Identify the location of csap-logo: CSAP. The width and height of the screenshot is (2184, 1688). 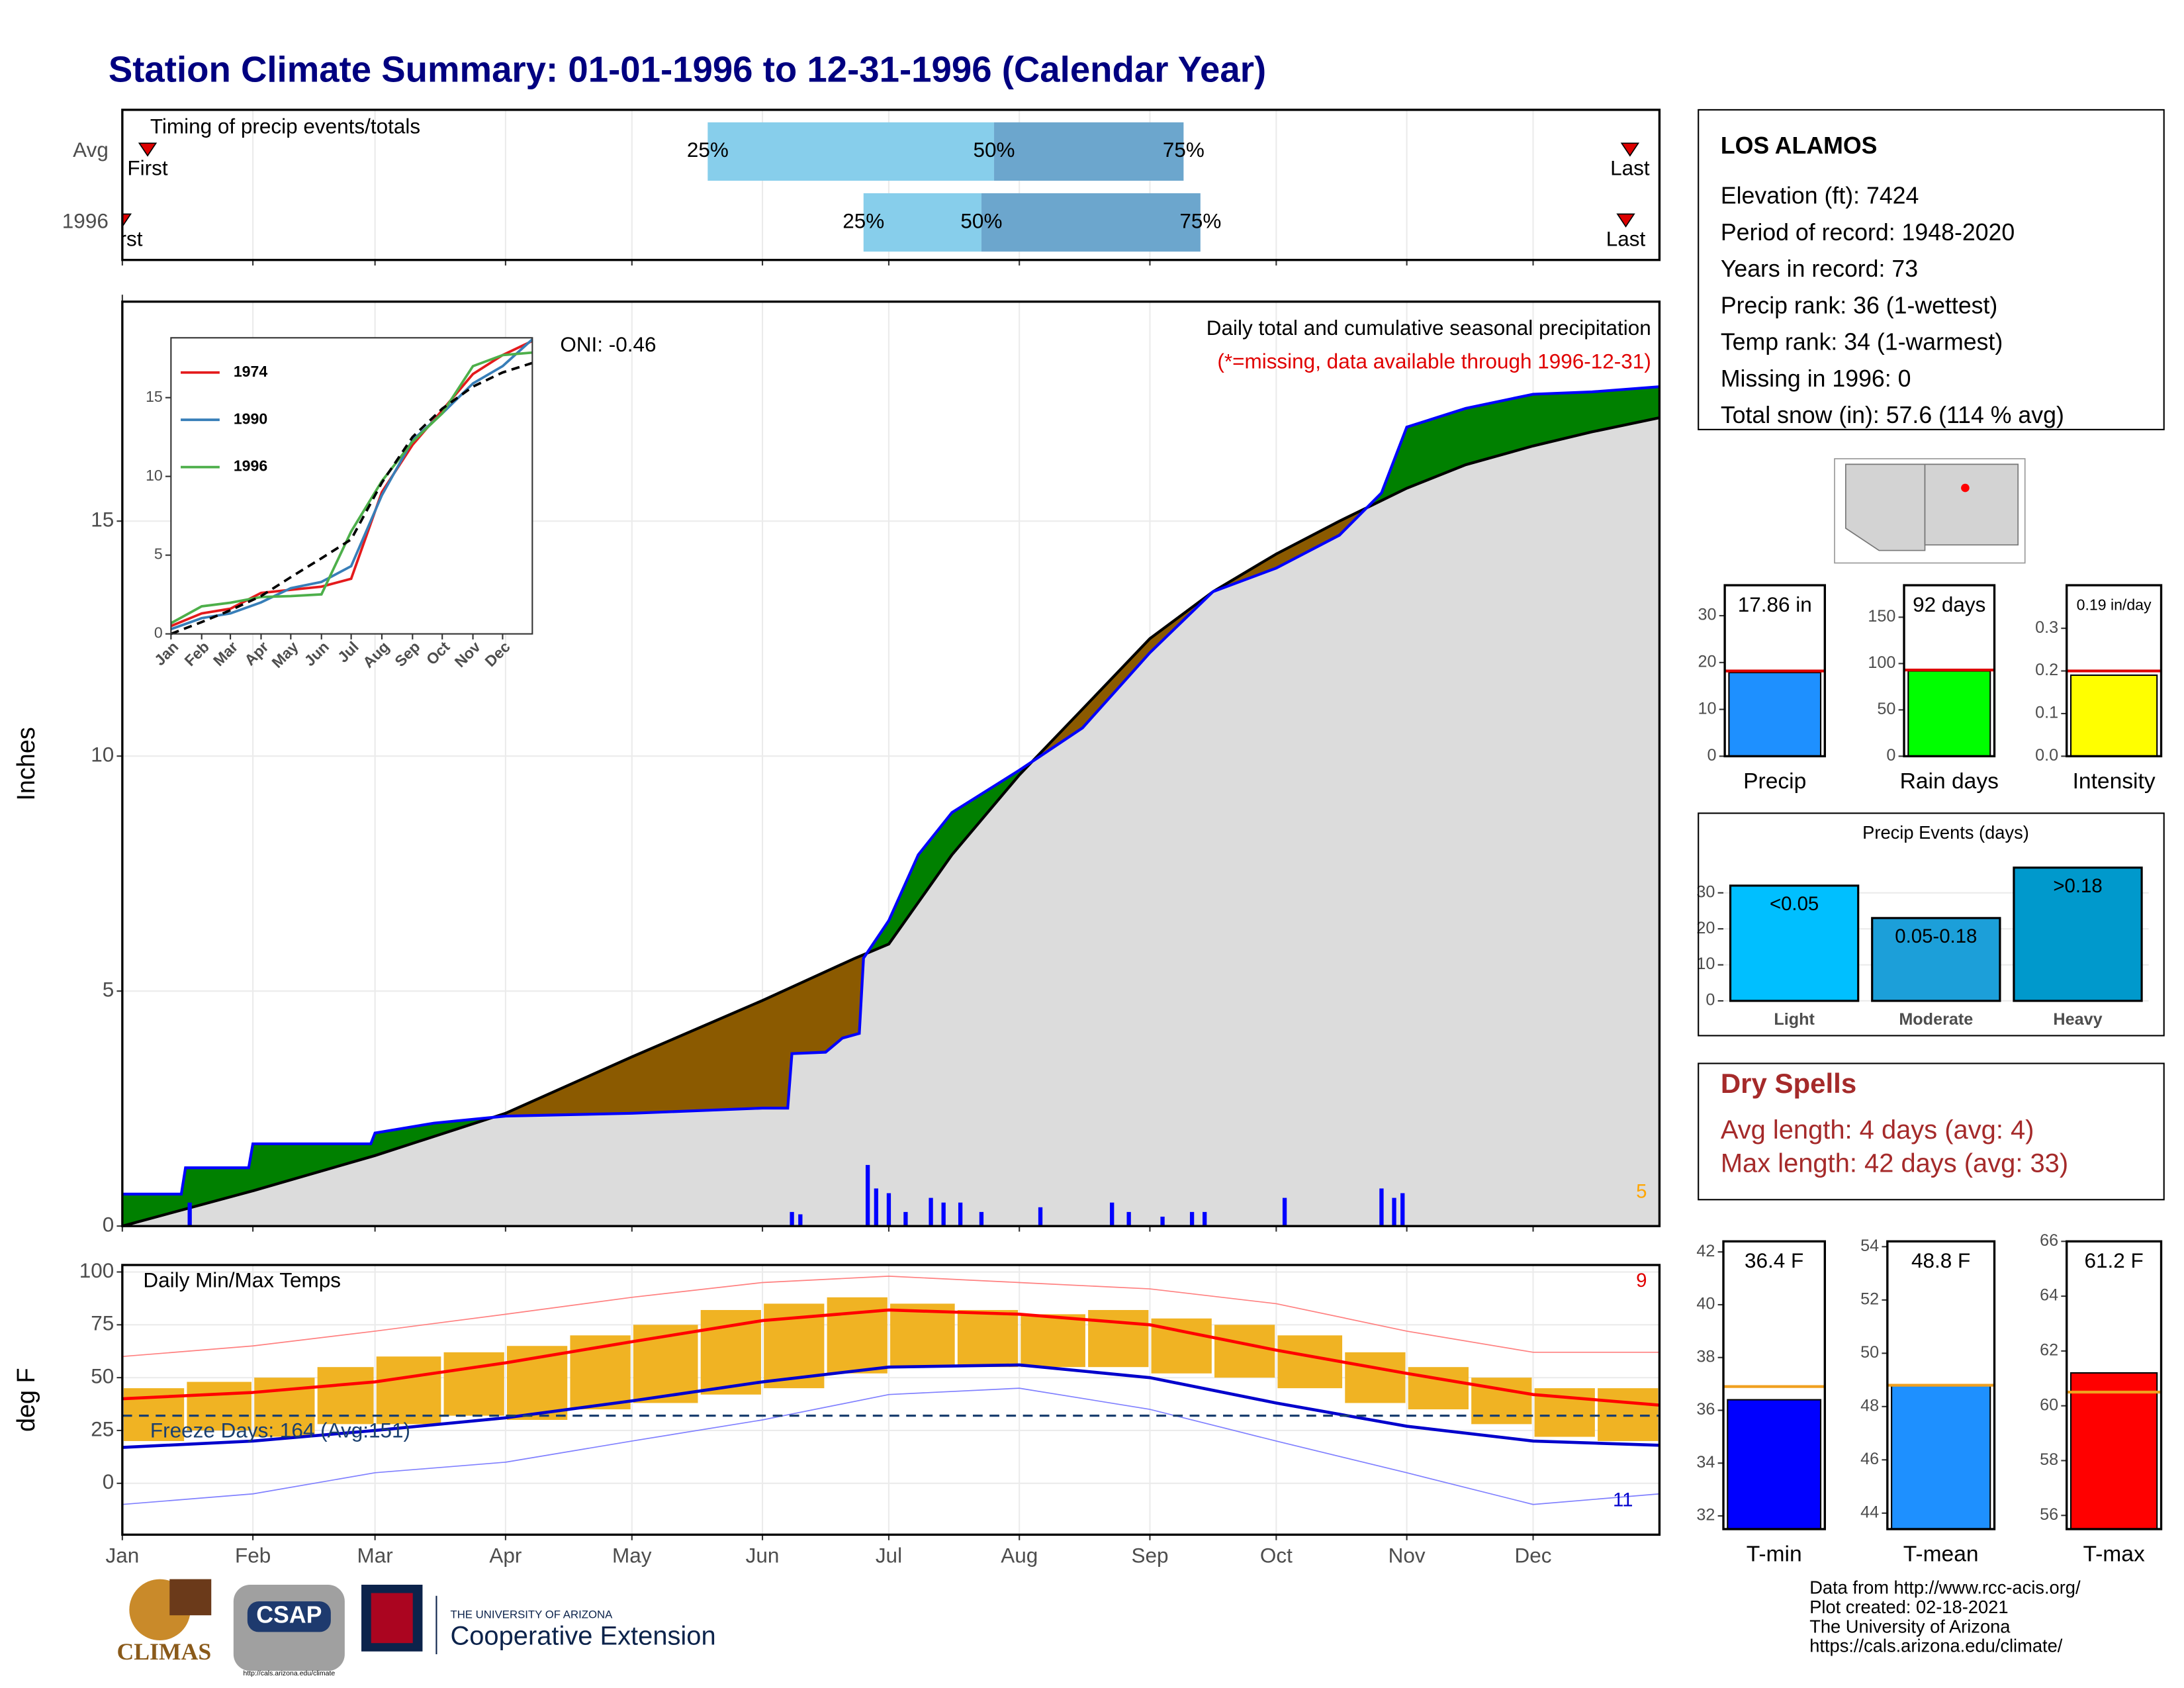
(289, 1615).